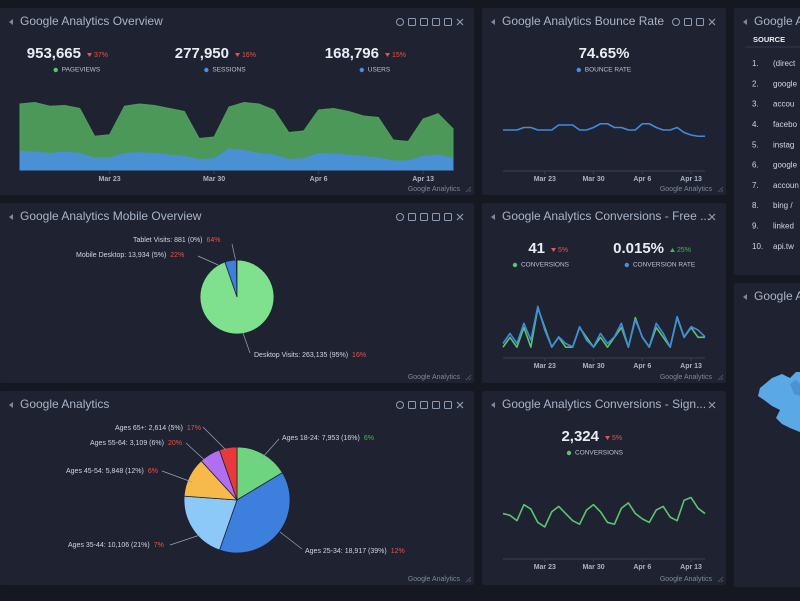  I want to click on kpi-change: 15%, so click(399, 55).